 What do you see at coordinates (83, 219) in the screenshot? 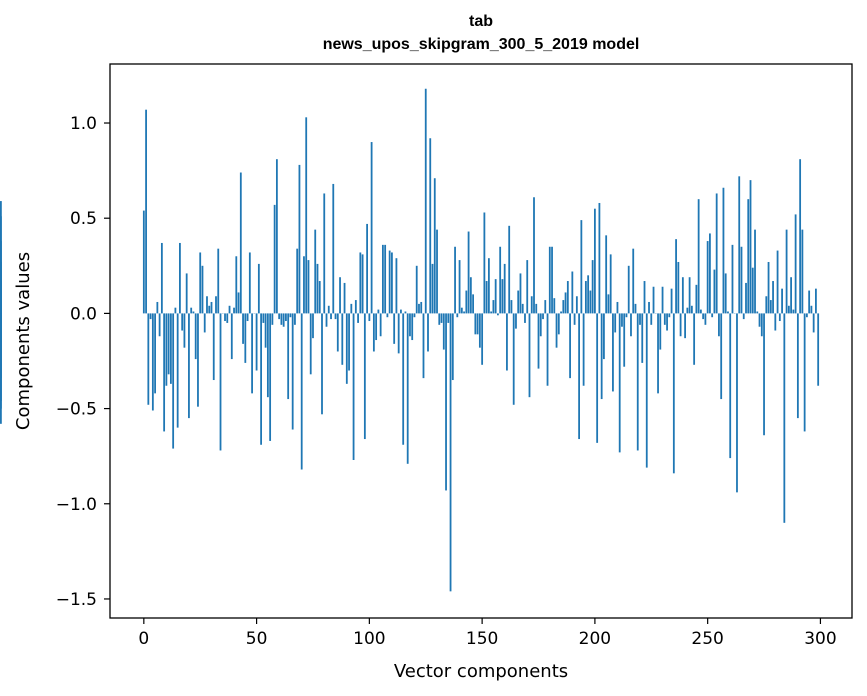
I see `y-tick-label: 0.5` at bounding box center [83, 219].